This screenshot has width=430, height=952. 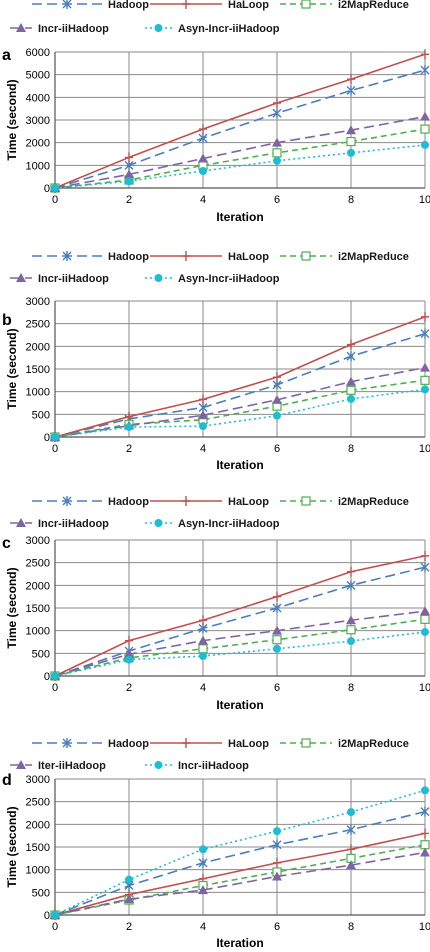 What do you see at coordinates (203, 688) in the screenshot?
I see `x-tick-label: 4` at bounding box center [203, 688].